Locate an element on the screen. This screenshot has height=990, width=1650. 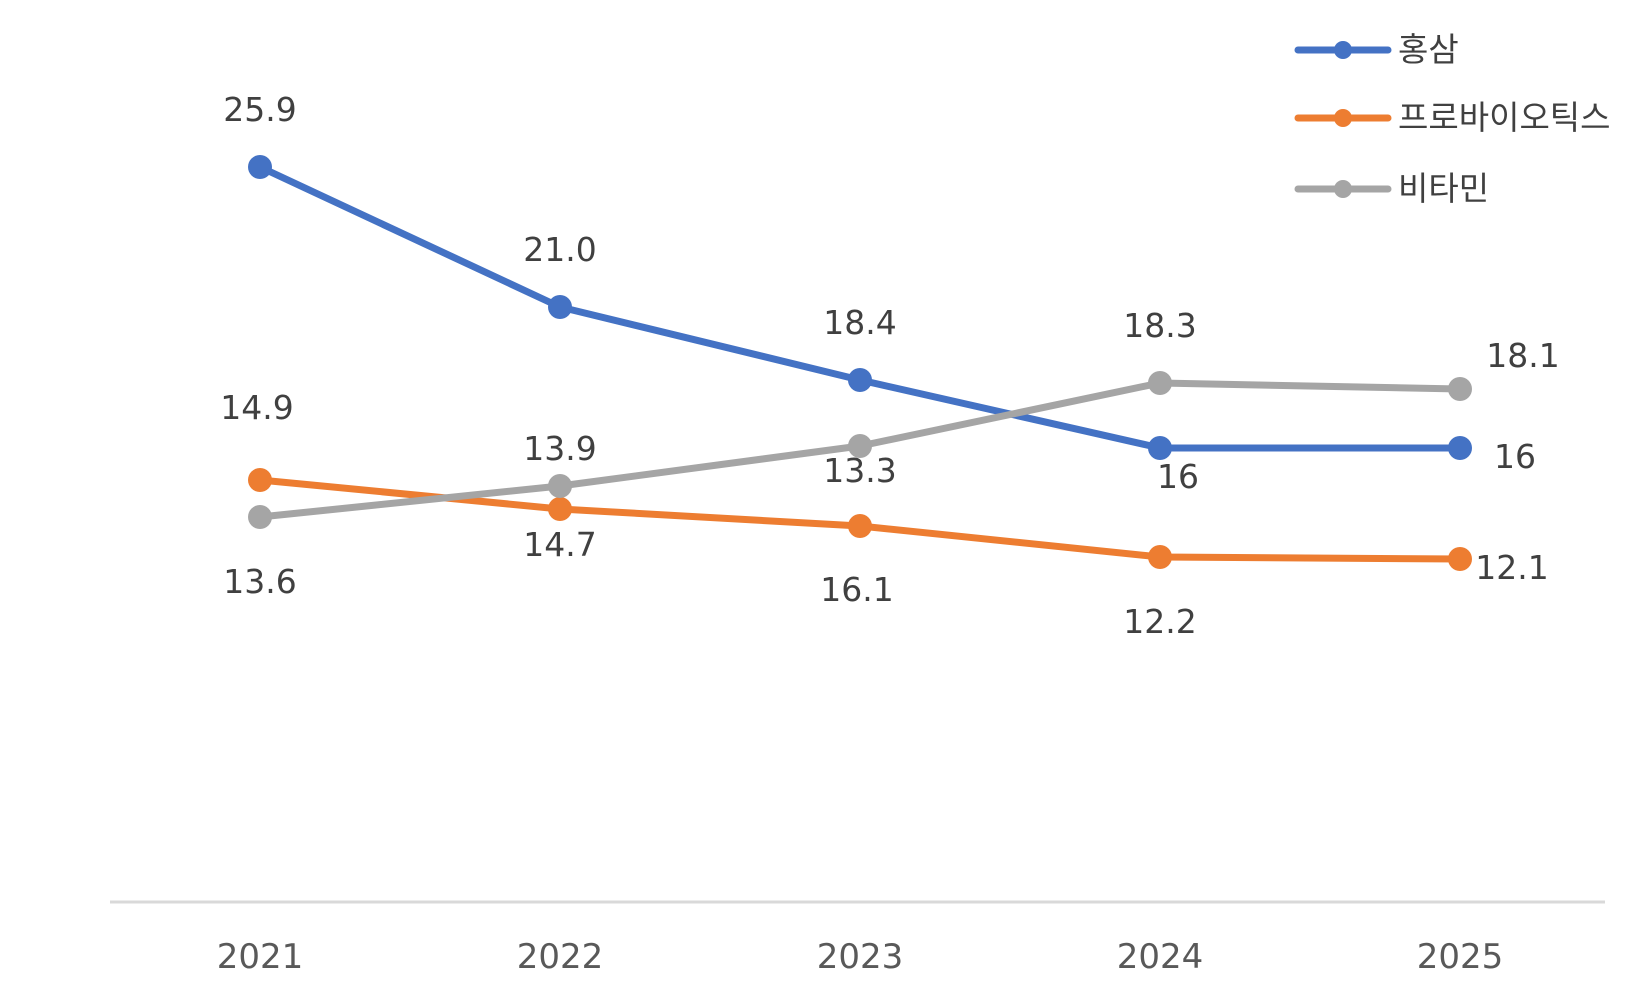
data-label-vitamin-2021: 13.6 is located at coordinates (259, 581).